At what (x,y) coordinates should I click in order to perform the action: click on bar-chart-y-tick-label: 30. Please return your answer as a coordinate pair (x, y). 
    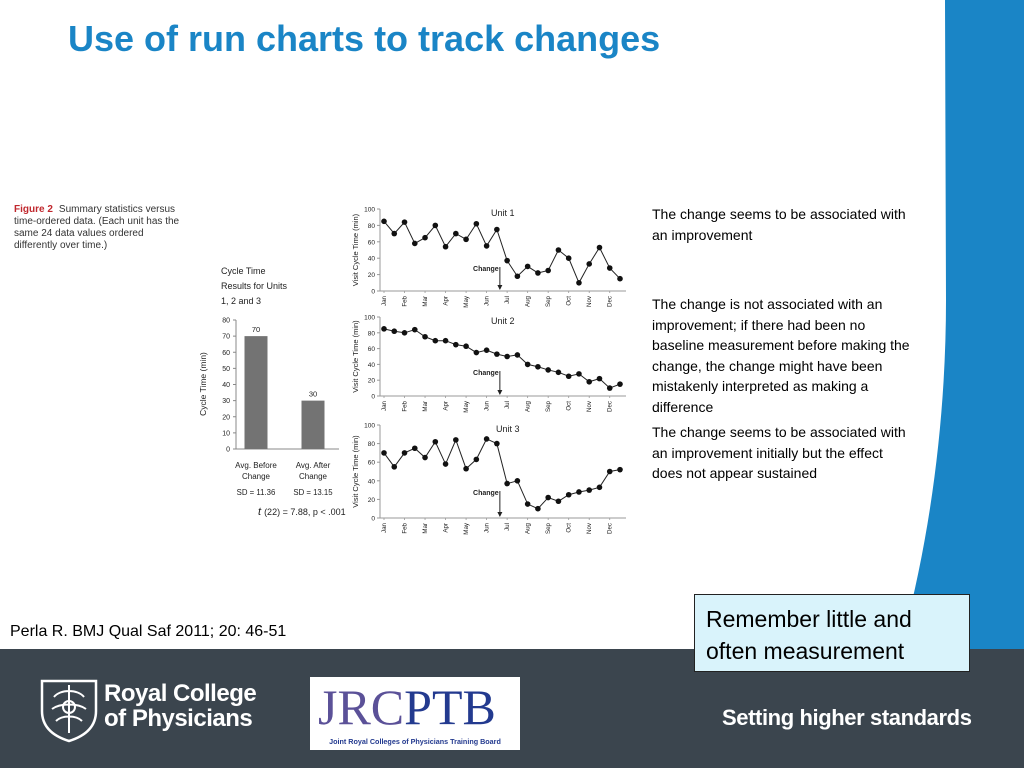
    Looking at the image, I should click on (226, 401).